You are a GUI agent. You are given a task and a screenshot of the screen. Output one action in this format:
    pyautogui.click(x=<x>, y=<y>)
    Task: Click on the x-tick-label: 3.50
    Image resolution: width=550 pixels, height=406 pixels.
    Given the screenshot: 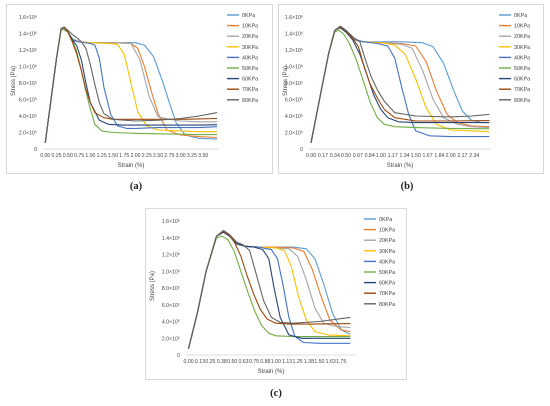 What is the action you would take?
    pyautogui.click(x=203, y=156)
    